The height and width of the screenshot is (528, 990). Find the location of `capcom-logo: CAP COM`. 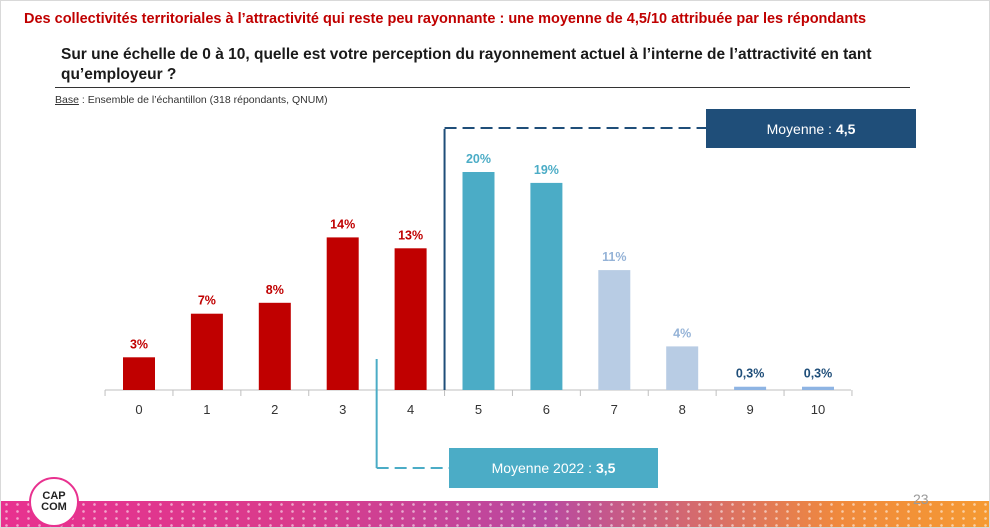

capcom-logo: CAP COM is located at coordinates (54, 502).